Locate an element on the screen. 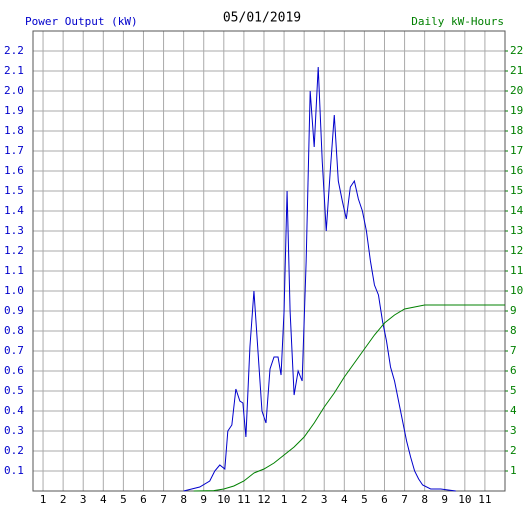  y2-tick-label: 2 is located at coordinates (513, 450).